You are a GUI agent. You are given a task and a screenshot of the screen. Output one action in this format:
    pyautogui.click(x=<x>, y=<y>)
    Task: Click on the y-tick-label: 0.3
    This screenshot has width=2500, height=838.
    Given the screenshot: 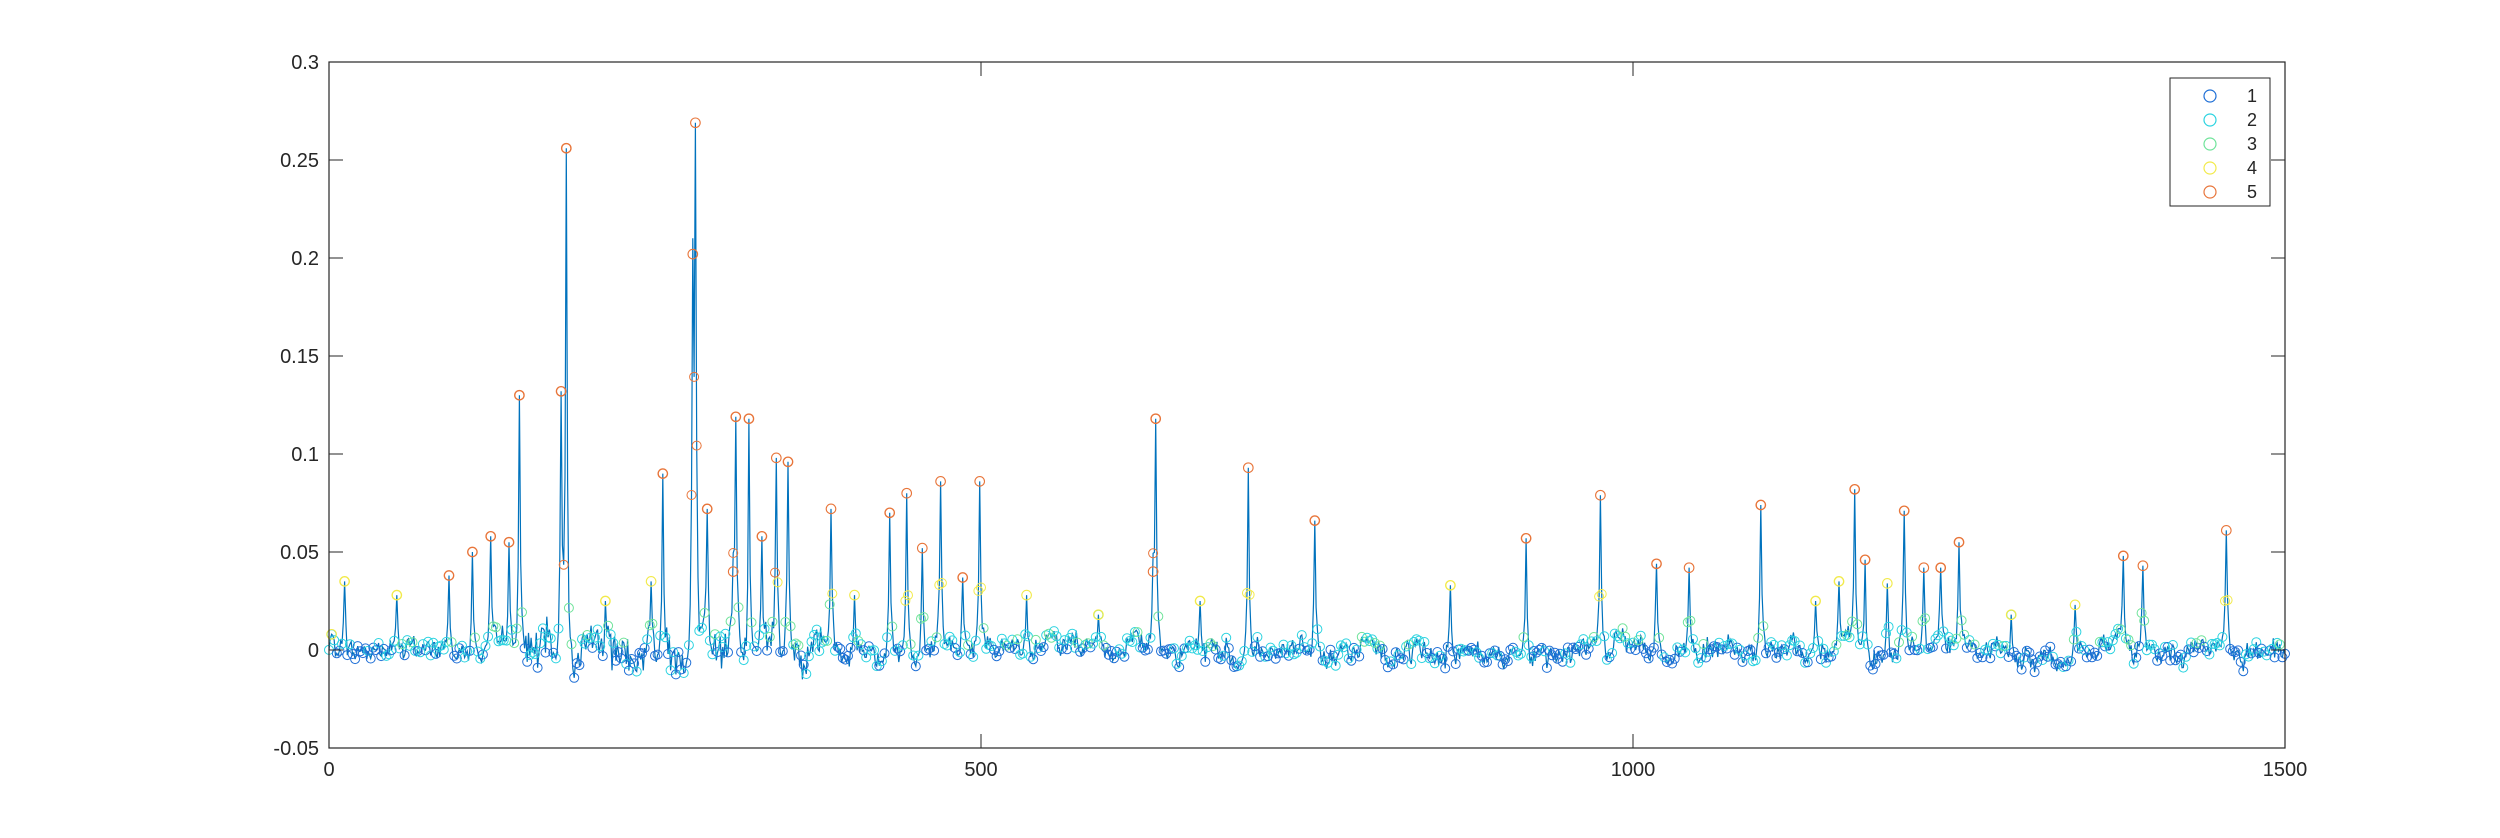 What is the action you would take?
    pyautogui.click(x=305, y=63)
    